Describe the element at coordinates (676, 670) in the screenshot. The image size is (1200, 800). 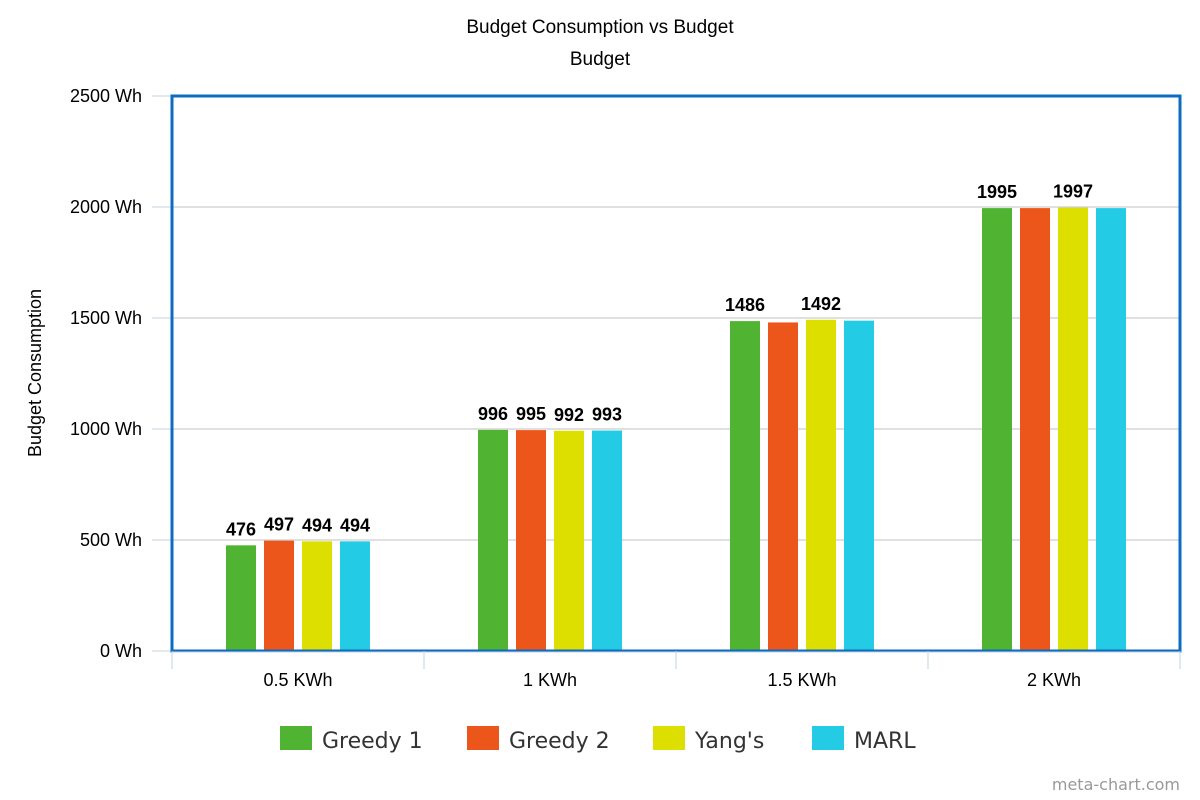
I see `x-axis: 0.5 KWh 1 KWh 1.5 KWh 2 KWh` at that location.